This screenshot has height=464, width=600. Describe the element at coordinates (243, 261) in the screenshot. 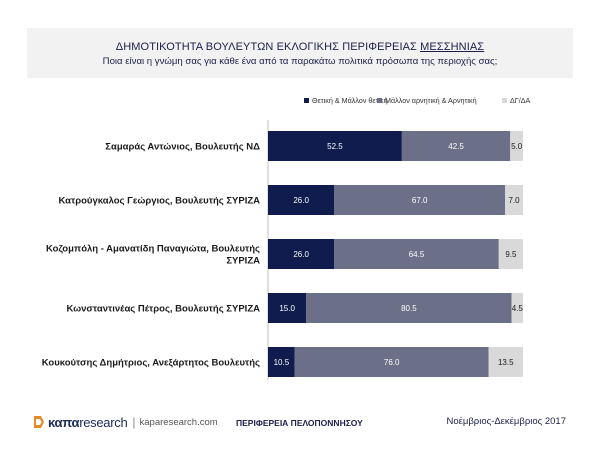

I see `category-label: ΣΥΡΙΖΑ` at that location.